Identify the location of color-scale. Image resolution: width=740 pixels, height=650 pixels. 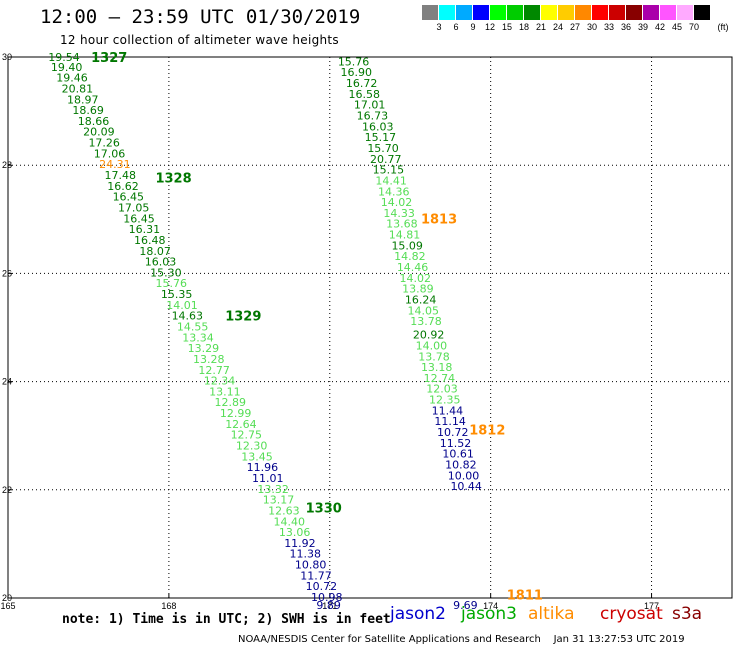
(566, 12).